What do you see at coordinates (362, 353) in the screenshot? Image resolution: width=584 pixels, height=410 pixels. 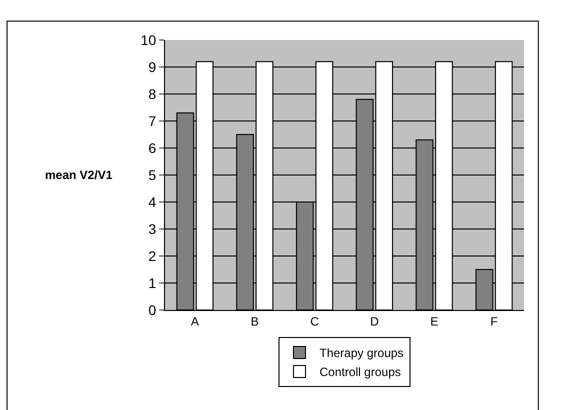 I see `legend-label: Therapy groups` at bounding box center [362, 353].